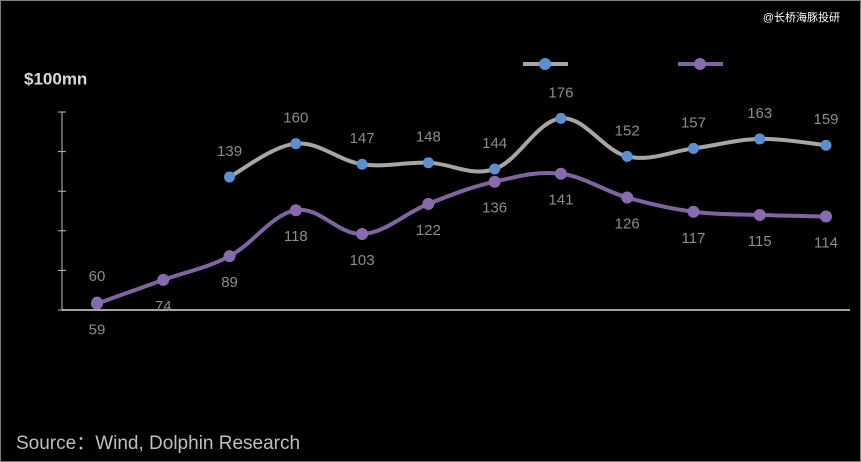 The width and height of the screenshot is (861, 462). What do you see at coordinates (693, 238) in the screenshot?
I see `data-label: 117` at bounding box center [693, 238].